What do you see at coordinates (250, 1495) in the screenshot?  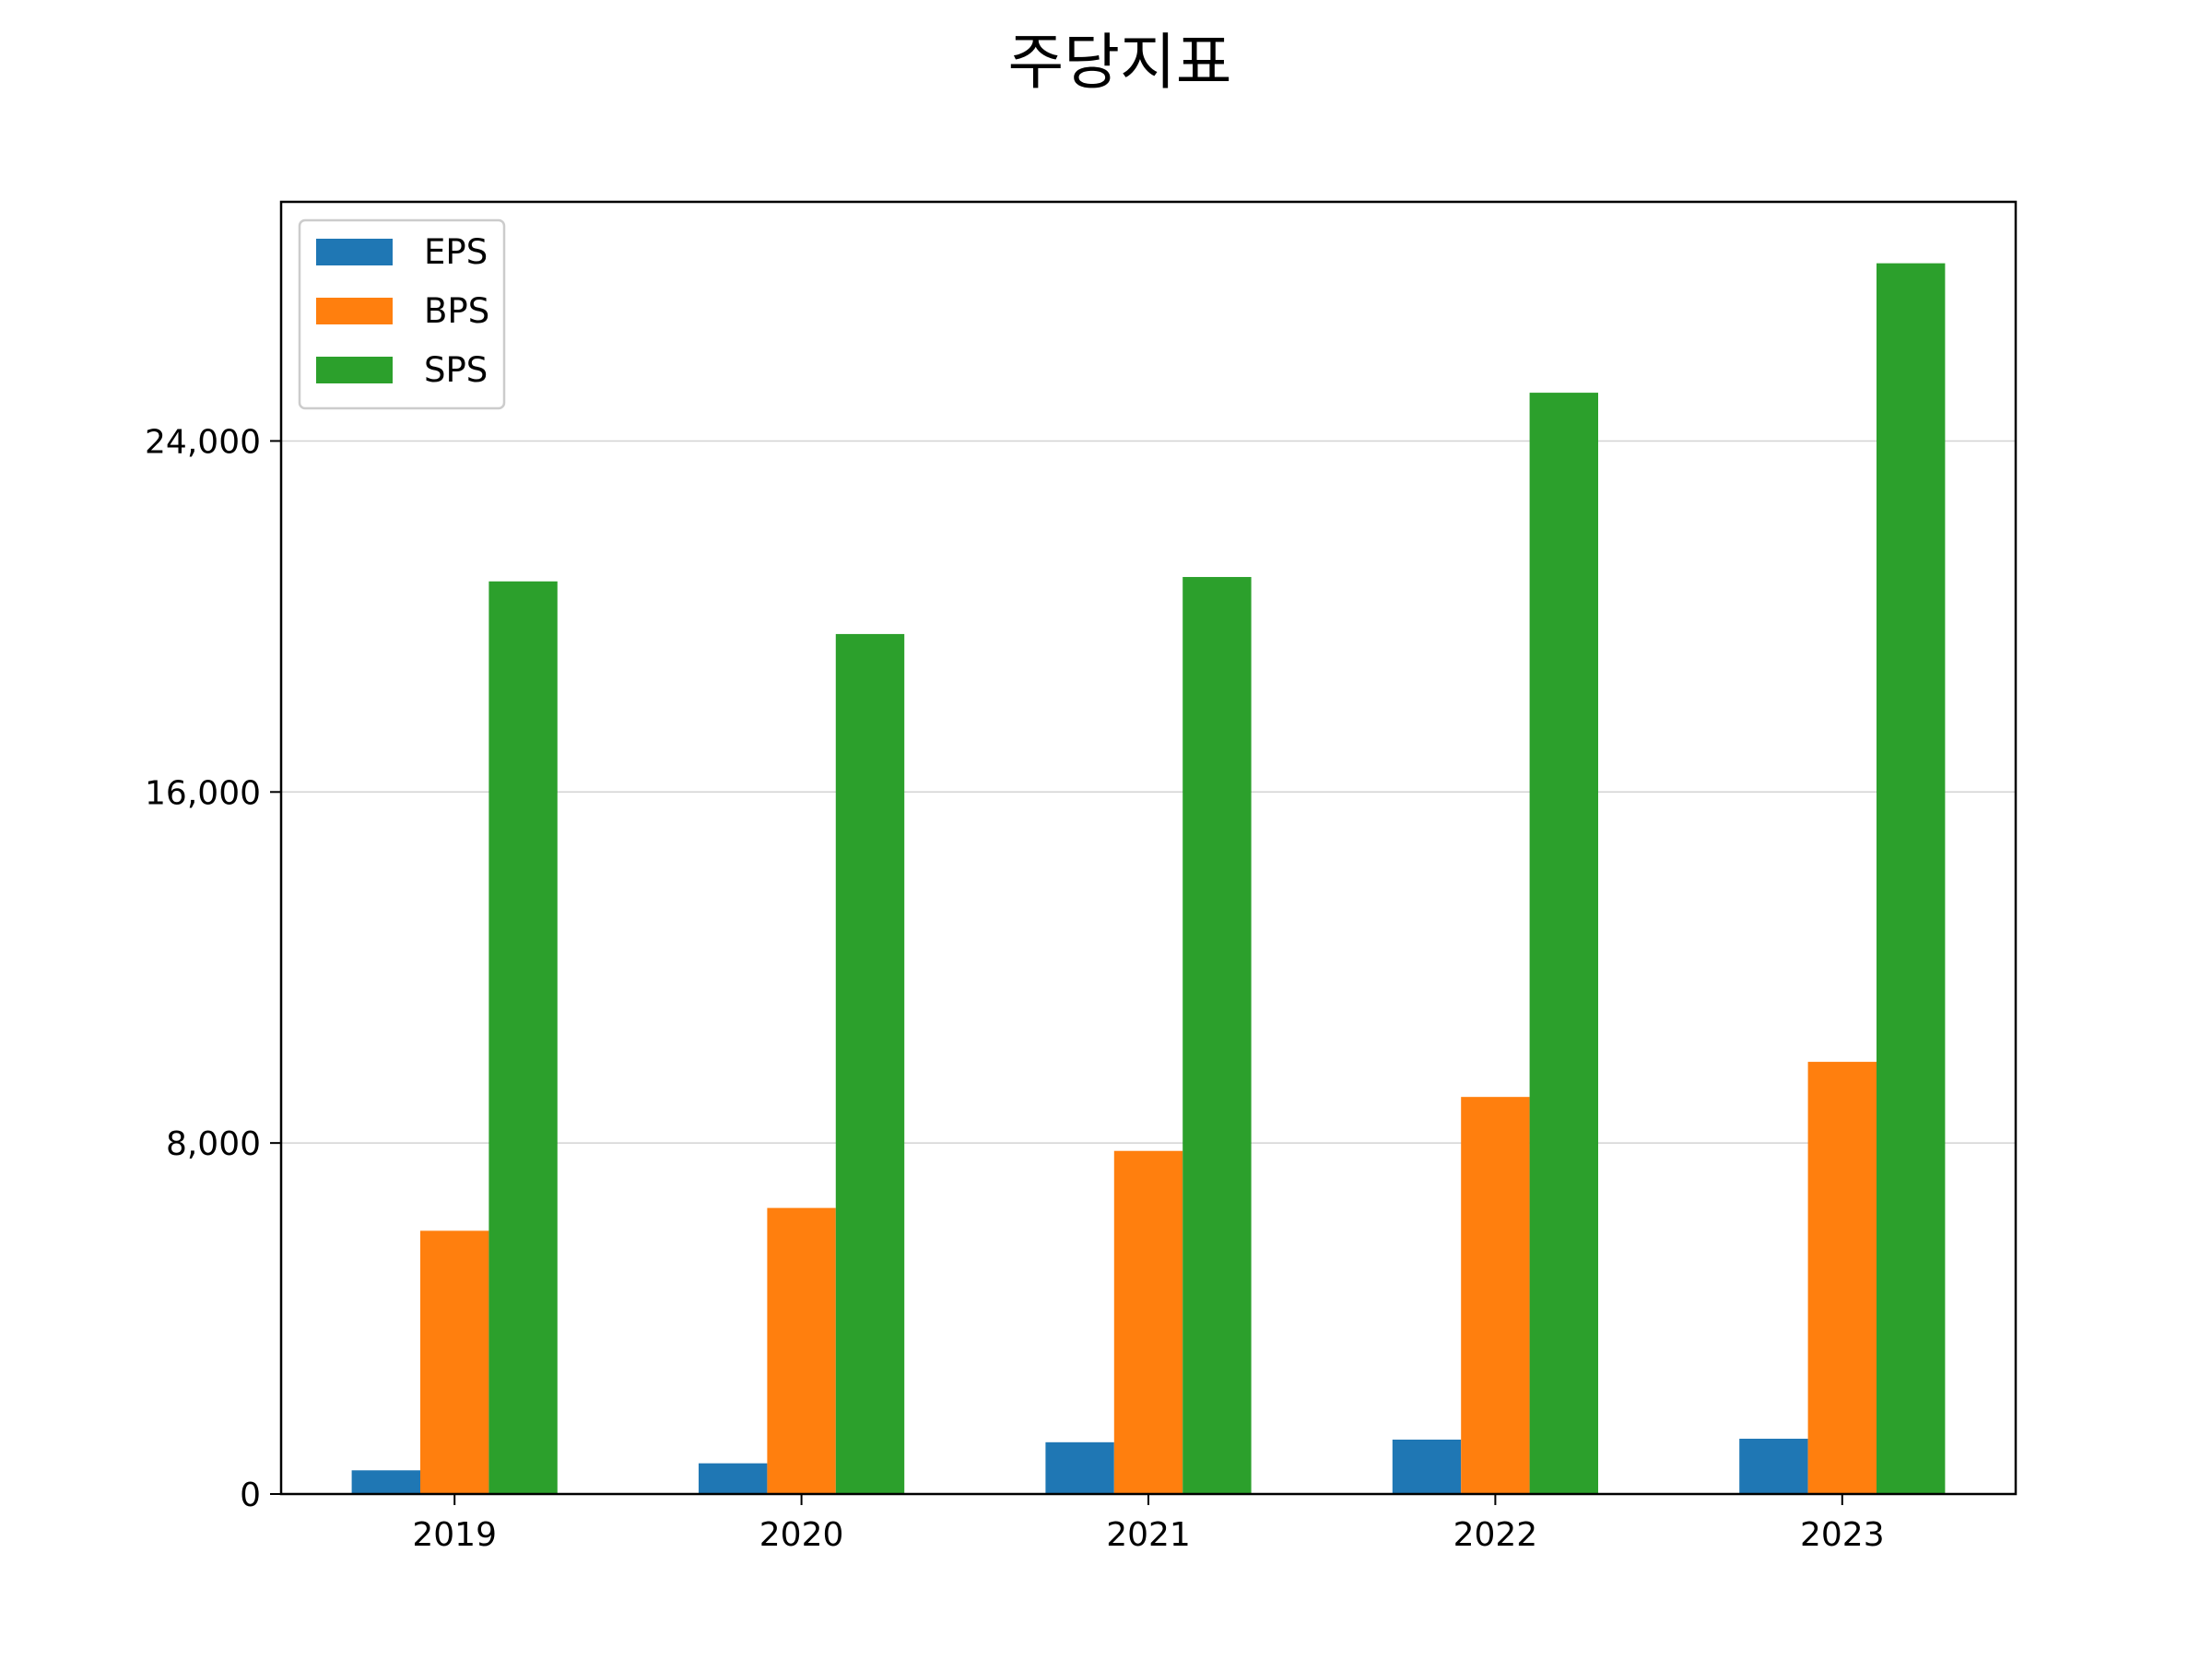 I see `y-tick-label: 0` at bounding box center [250, 1495].